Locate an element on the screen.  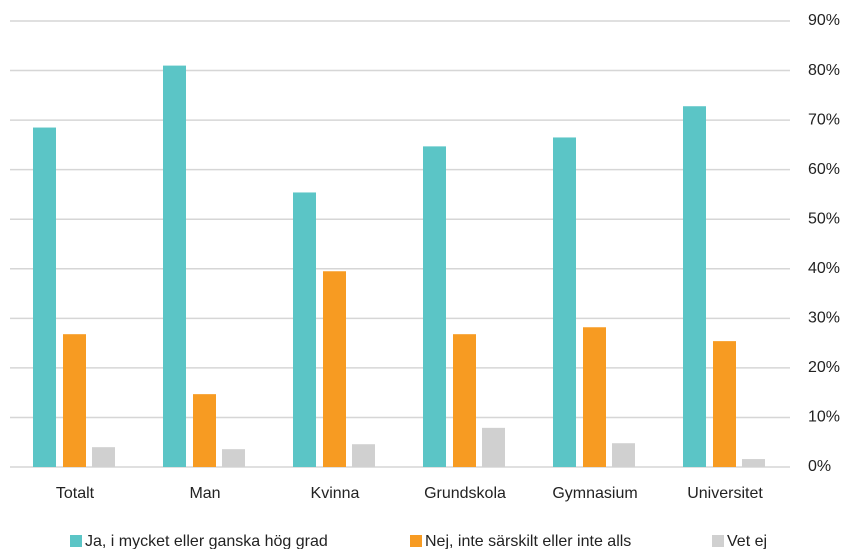
legend-label: Nej, inte särskilt eller inte alls is located at coordinates (528, 541).